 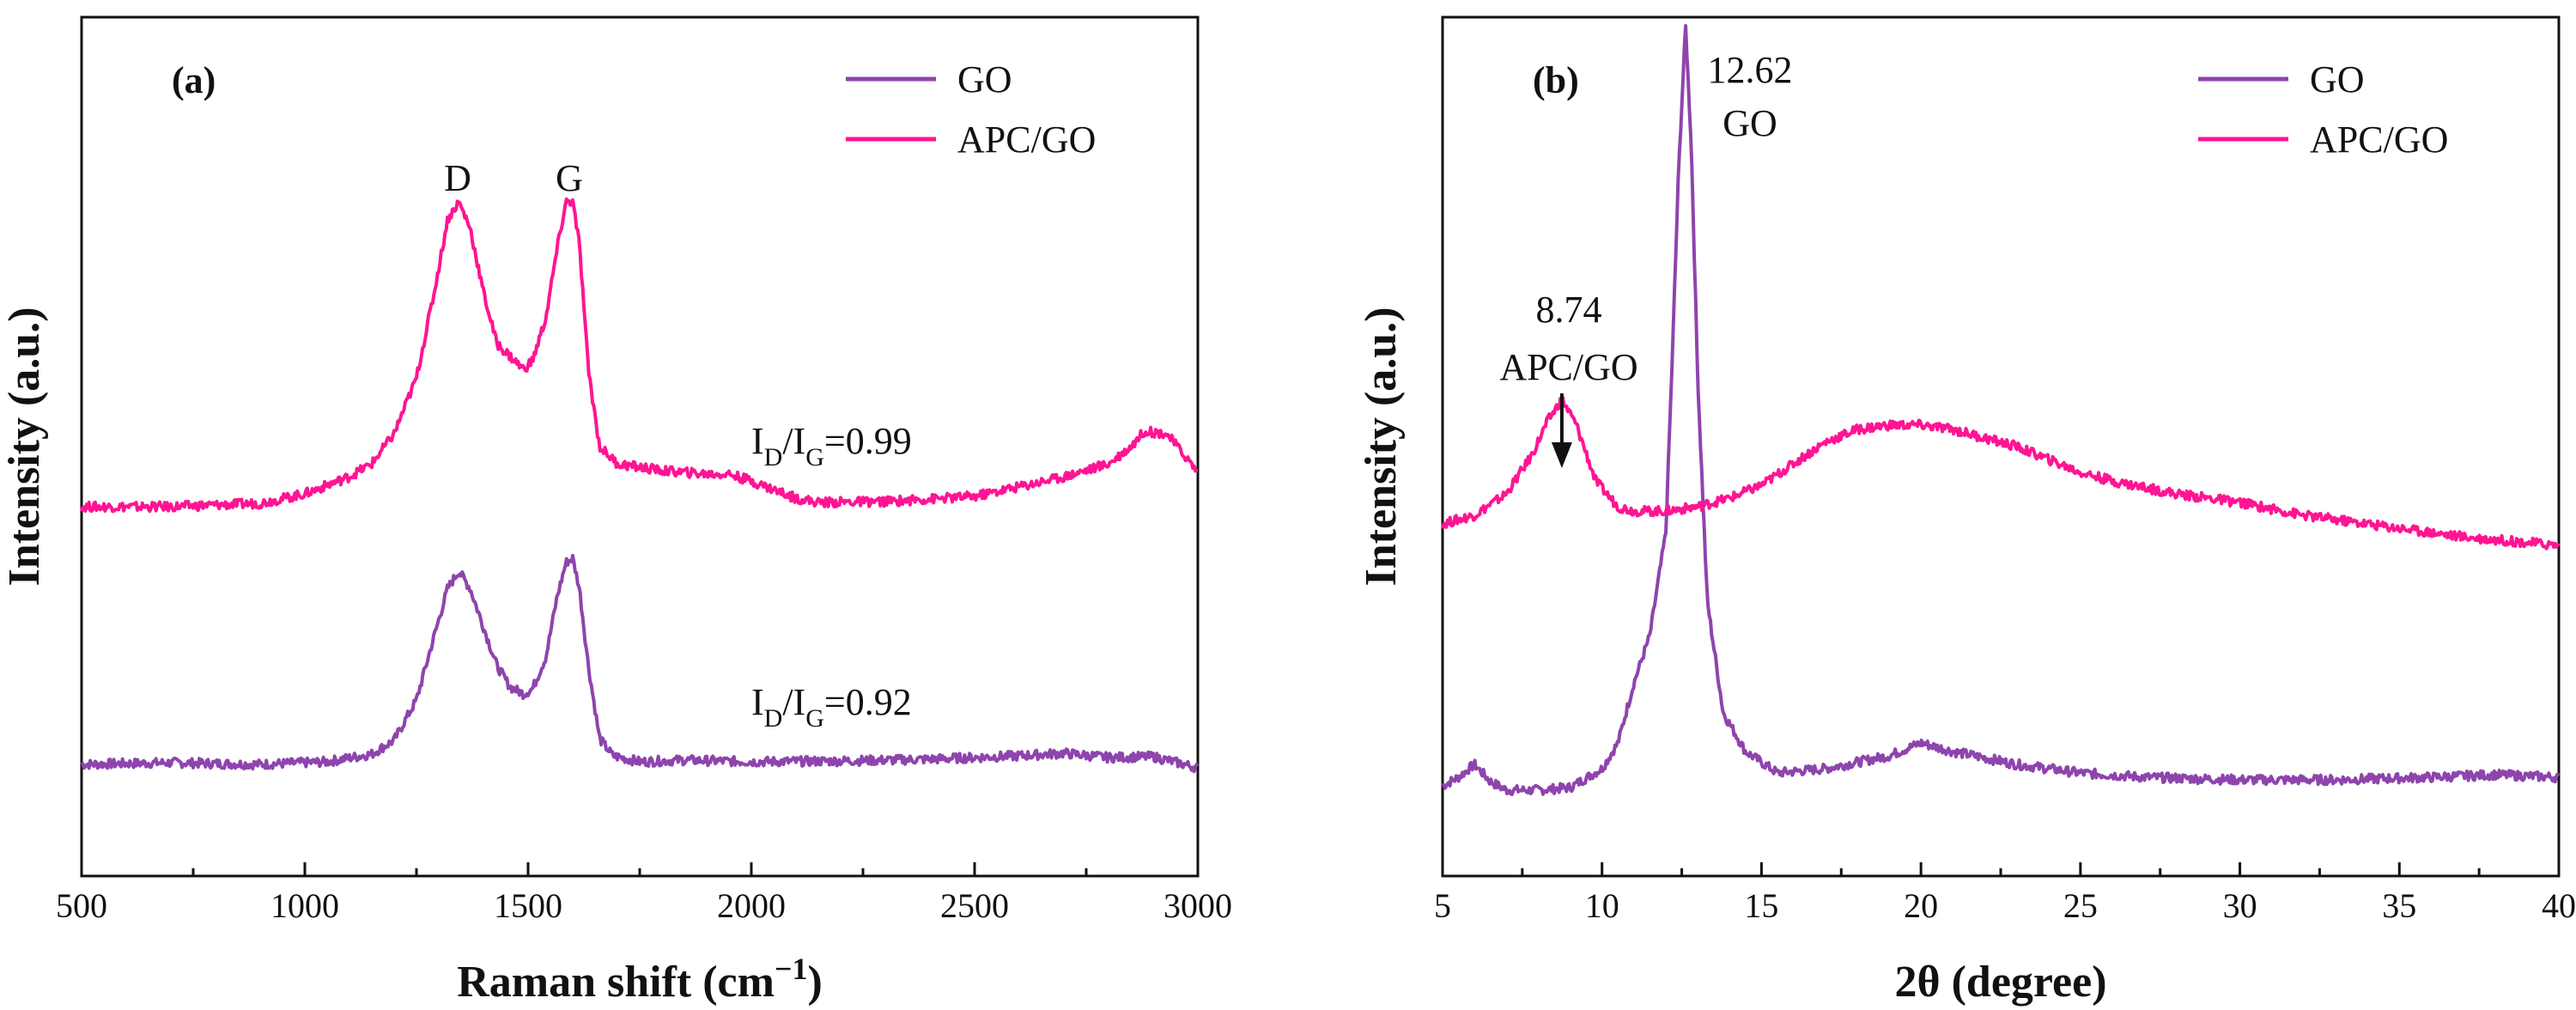 I want to click on panel-b-x-tick-label: 35, so click(x=2399, y=905).